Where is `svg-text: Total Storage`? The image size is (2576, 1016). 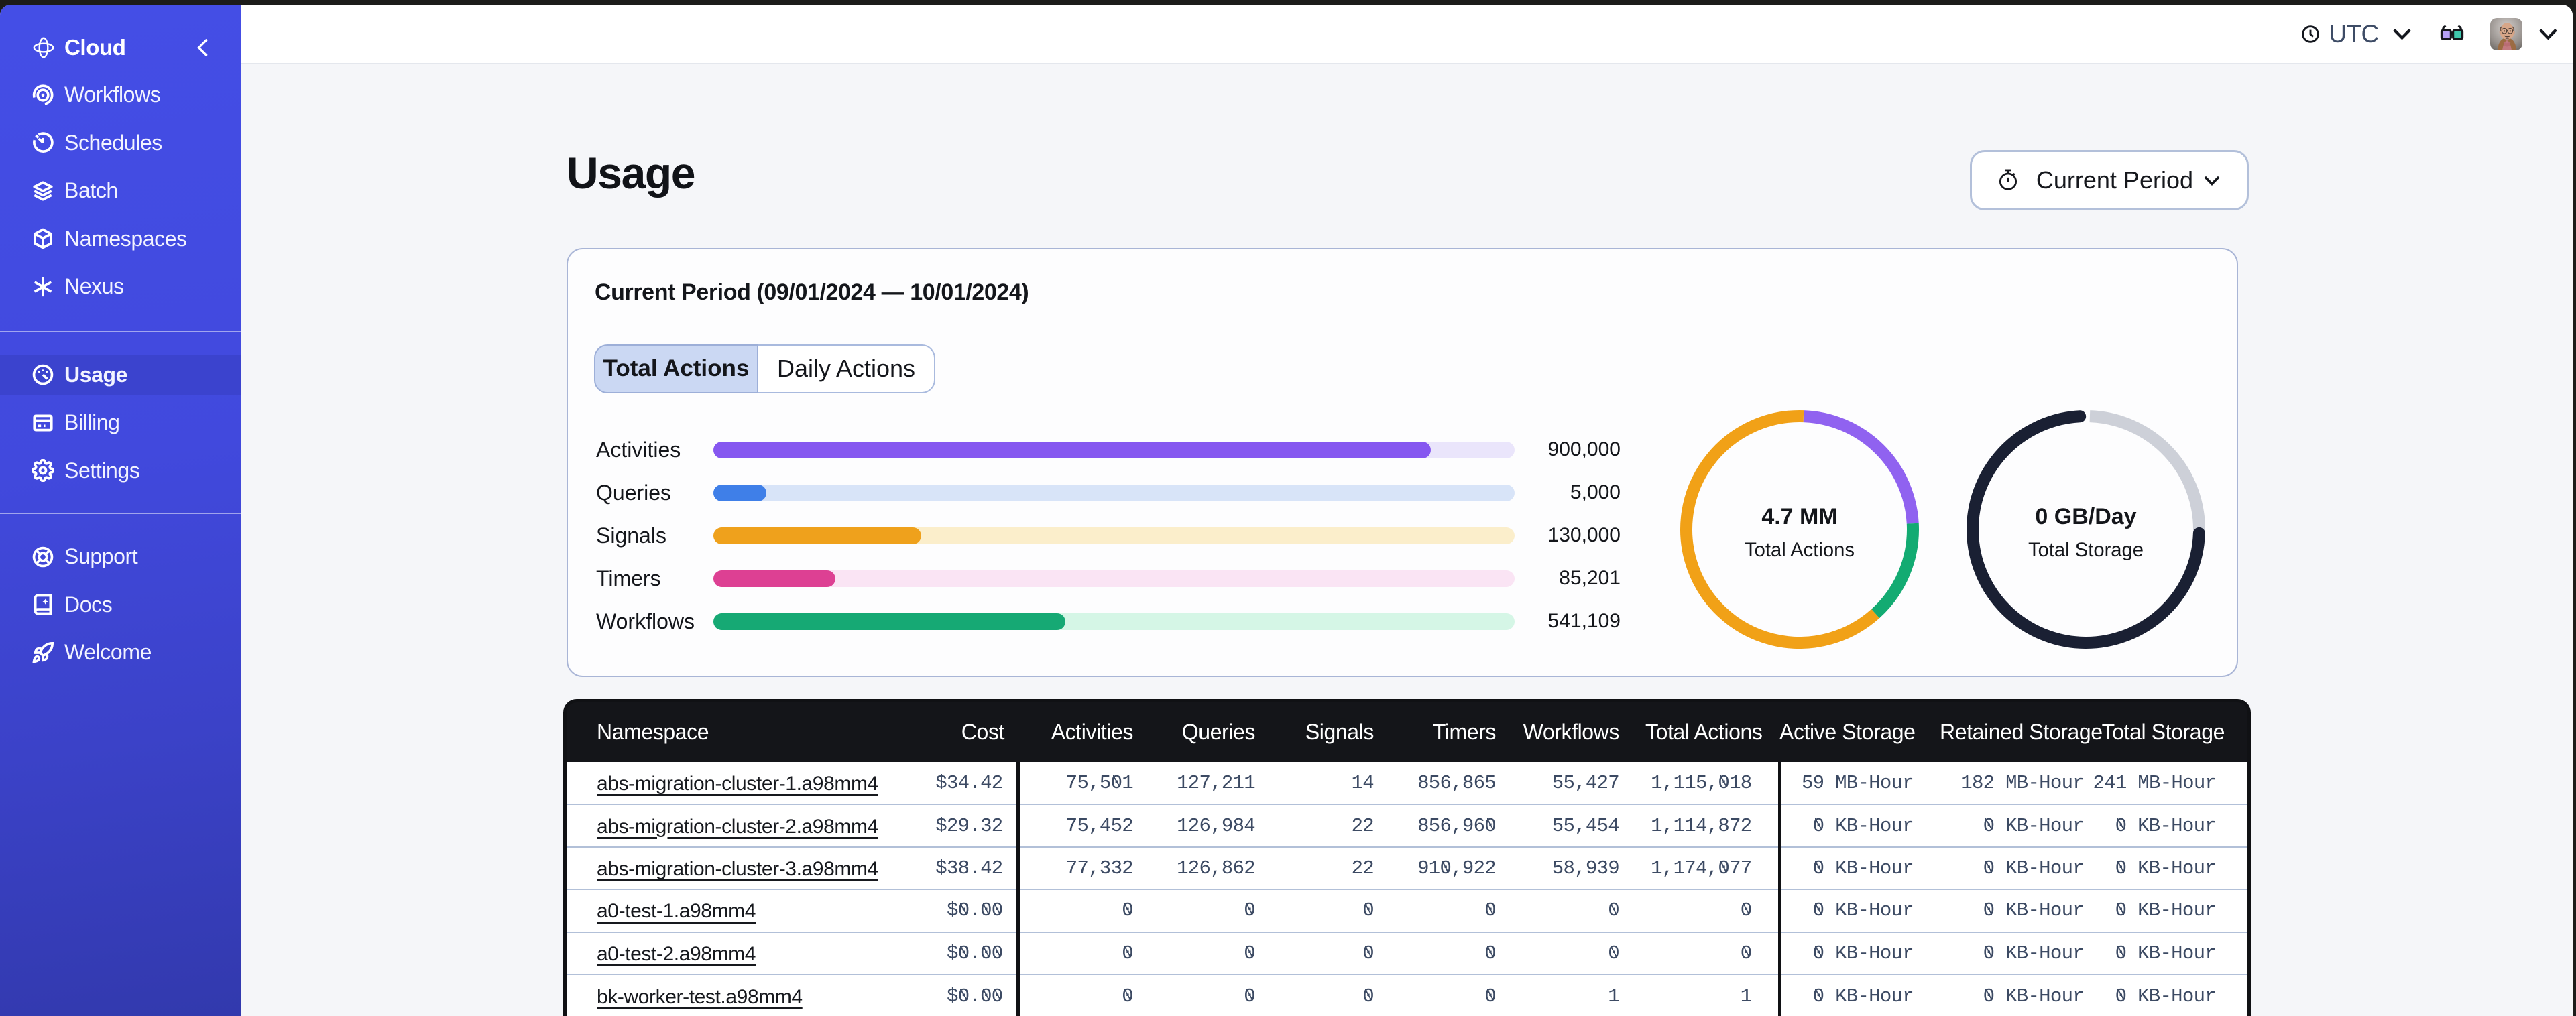 svg-text: Total Storage is located at coordinates (2086, 550).